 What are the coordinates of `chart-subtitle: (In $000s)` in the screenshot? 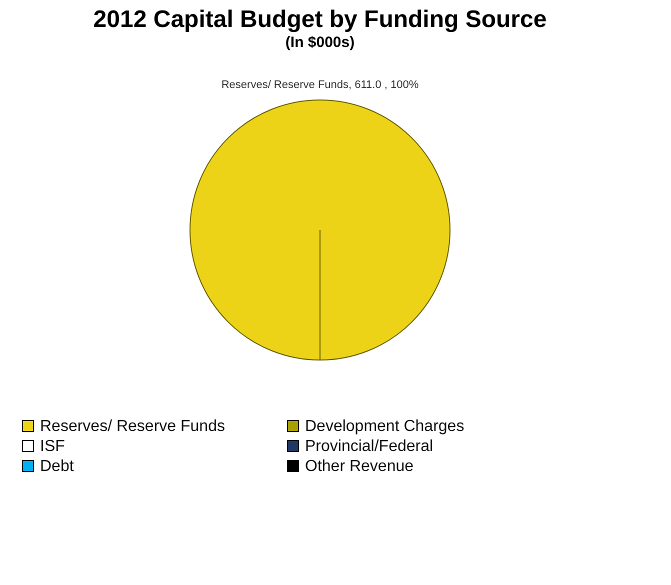 It's located at (320, 42).